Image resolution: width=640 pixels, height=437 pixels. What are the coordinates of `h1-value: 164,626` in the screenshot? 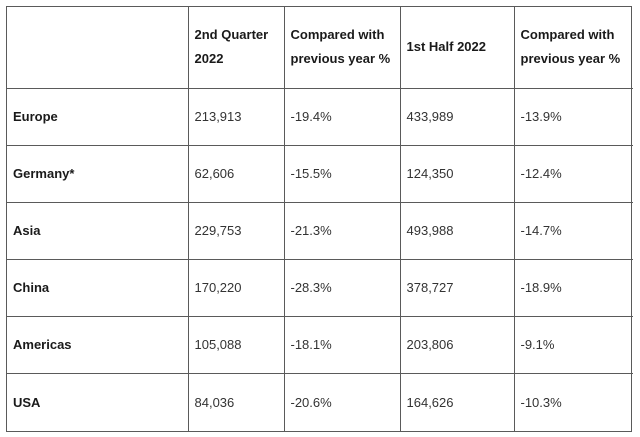 It's located at (457, 402).